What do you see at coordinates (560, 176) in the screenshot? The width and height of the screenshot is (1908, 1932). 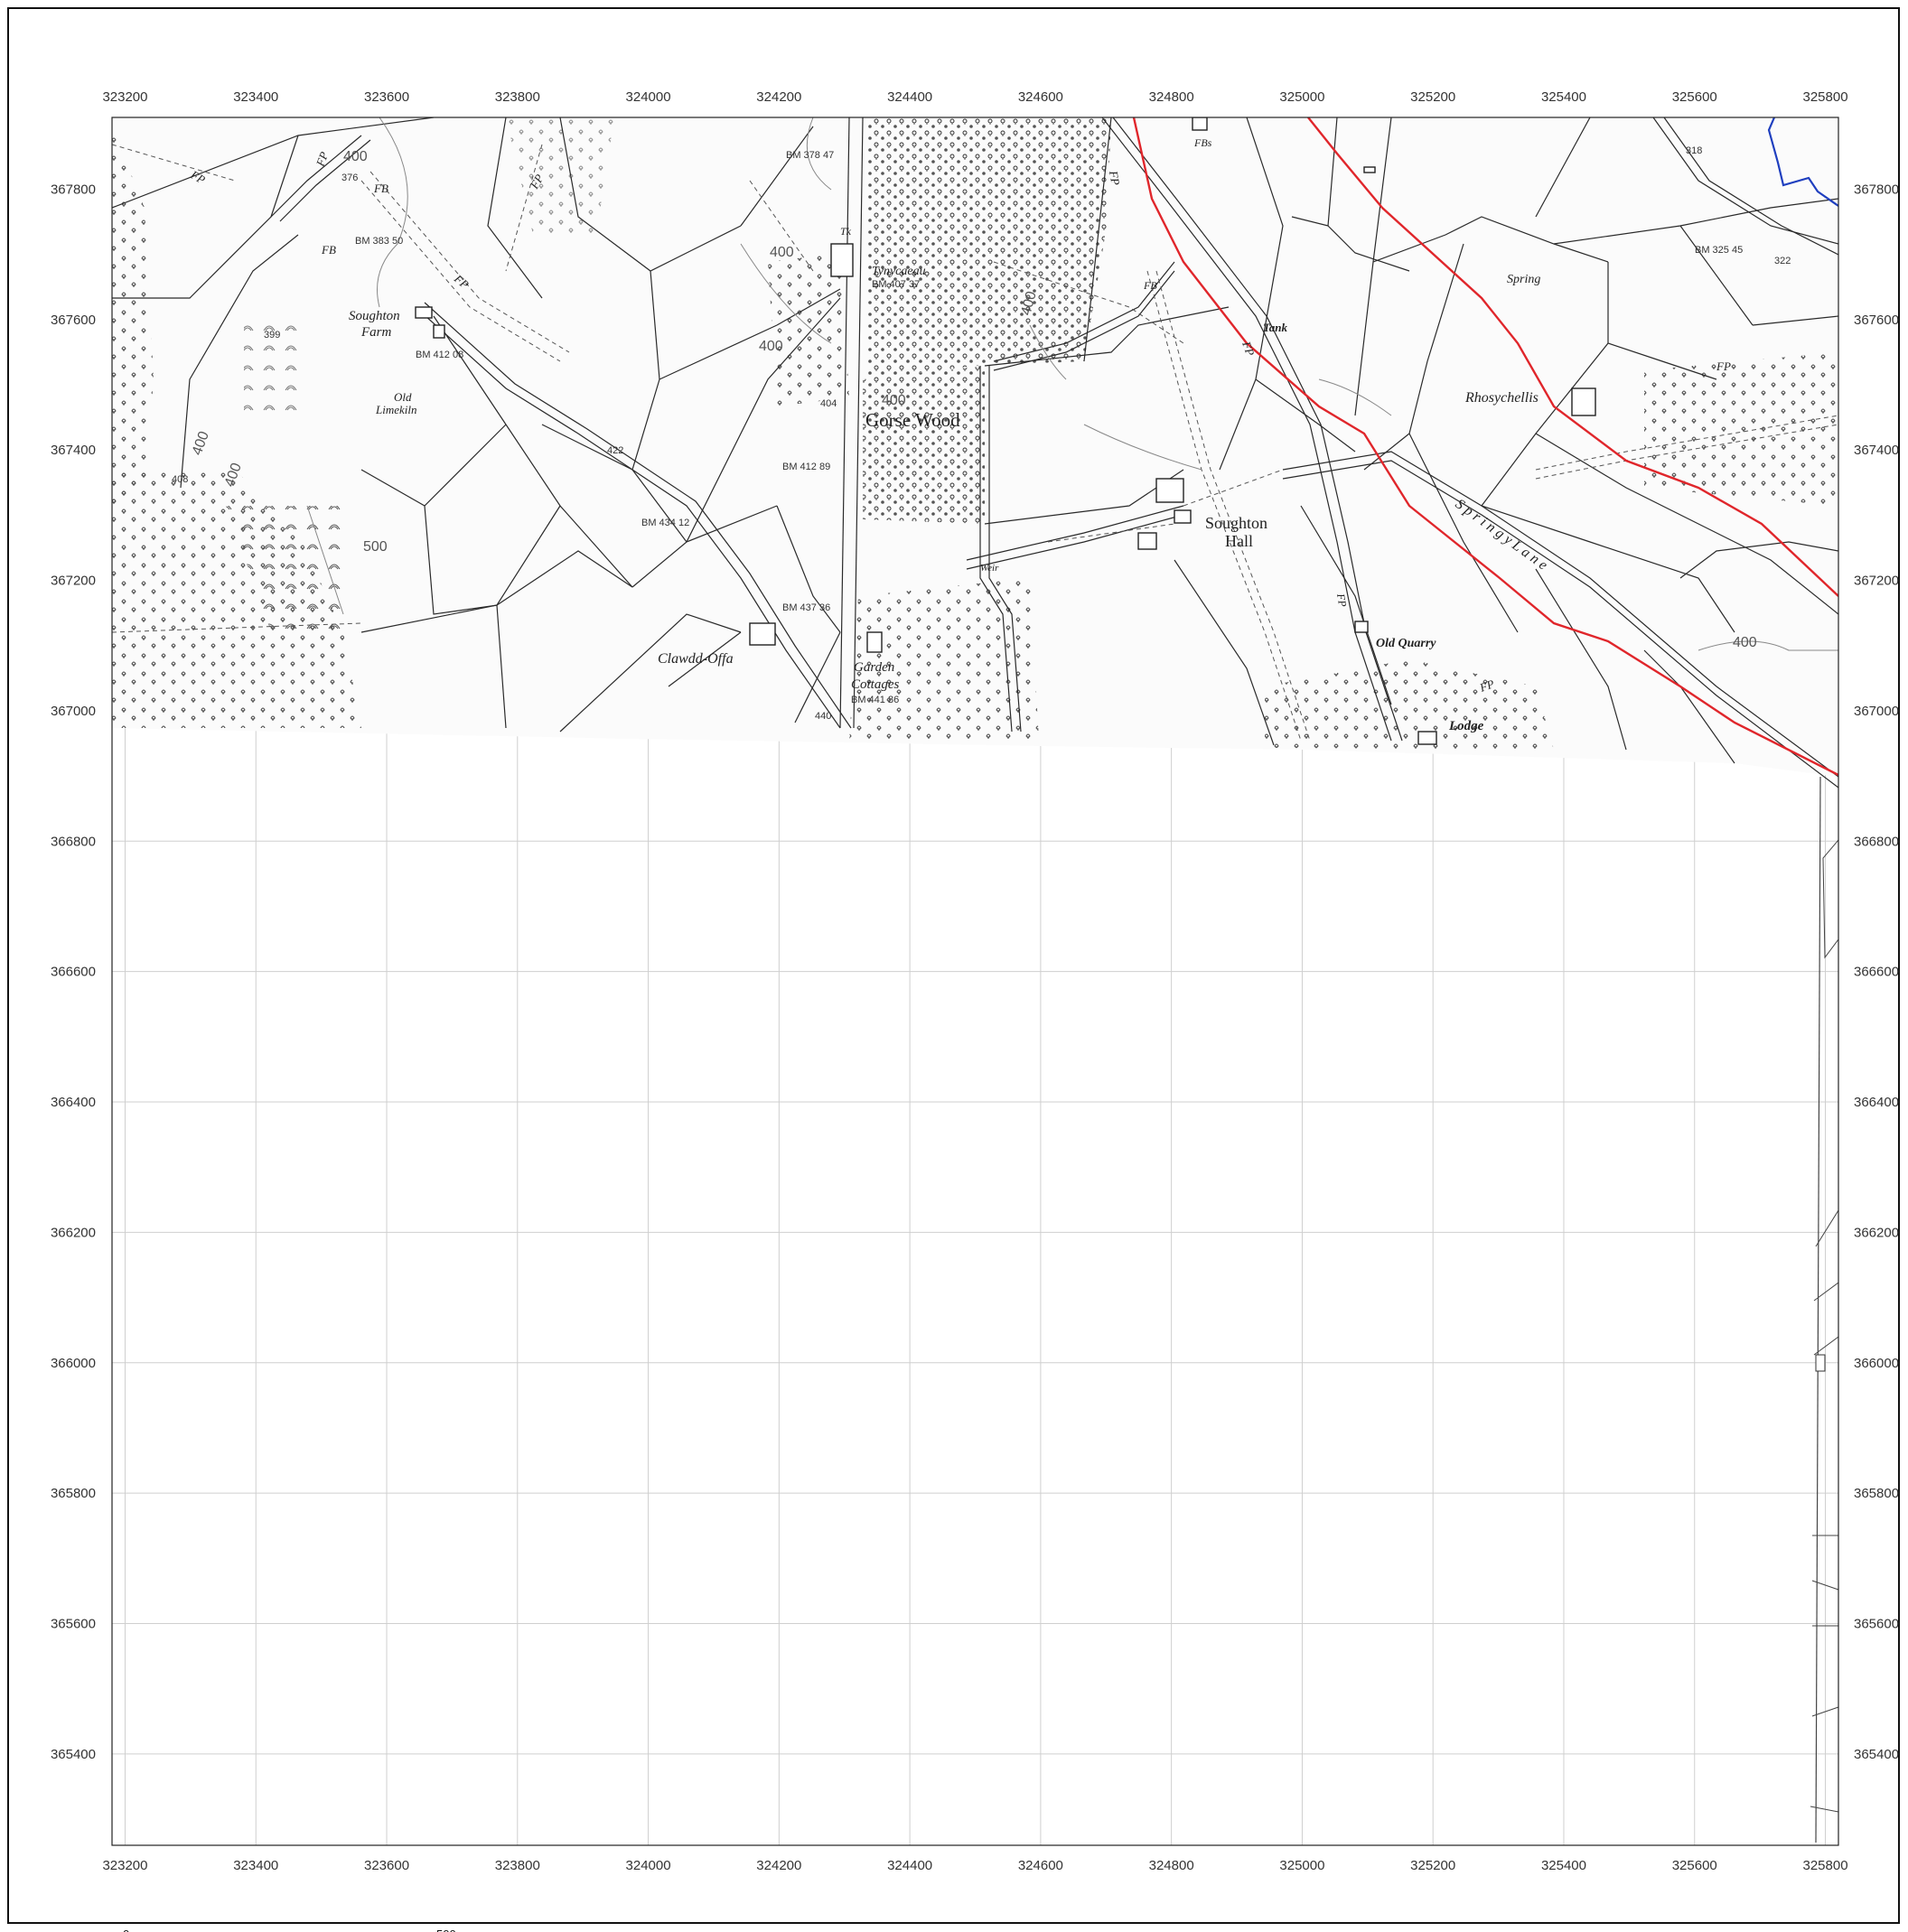 I see `woodland-north` at bounding box center [560, 176].